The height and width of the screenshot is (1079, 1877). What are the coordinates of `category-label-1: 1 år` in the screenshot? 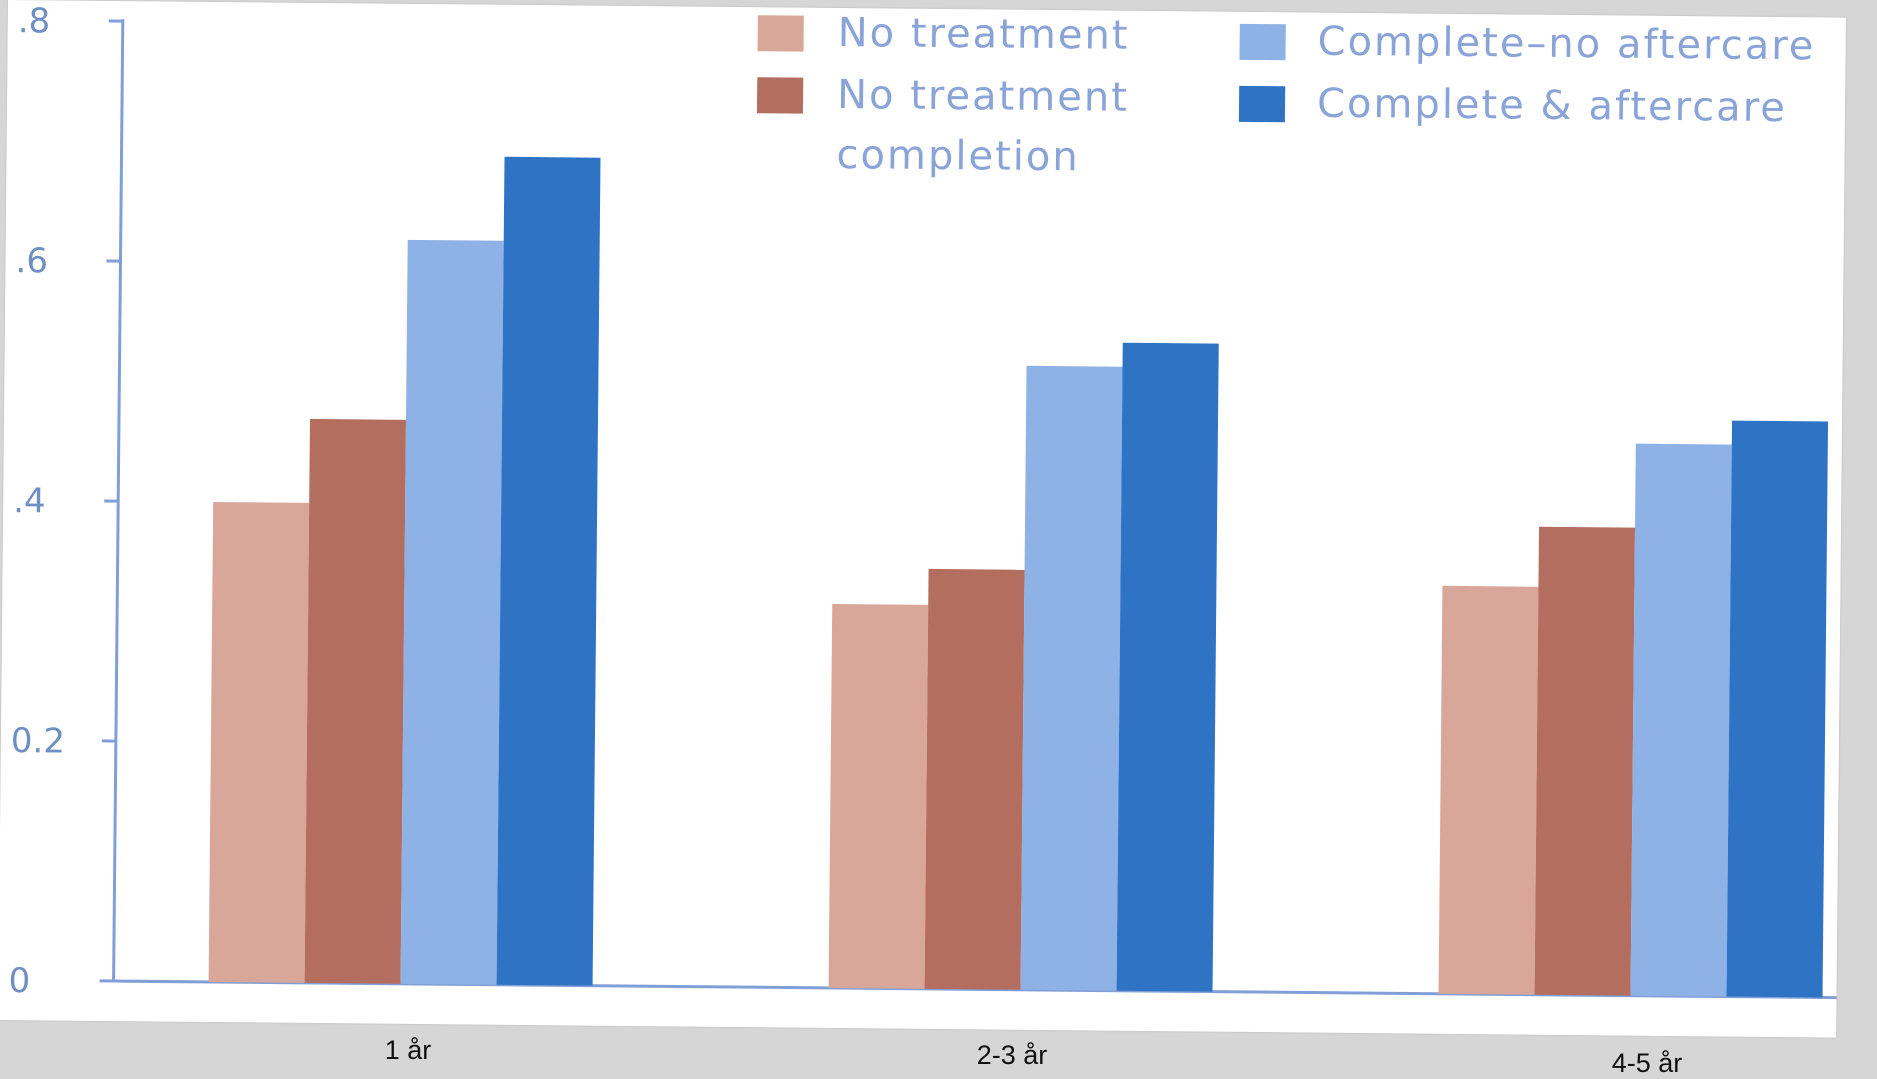 It's located at (408, 1050).